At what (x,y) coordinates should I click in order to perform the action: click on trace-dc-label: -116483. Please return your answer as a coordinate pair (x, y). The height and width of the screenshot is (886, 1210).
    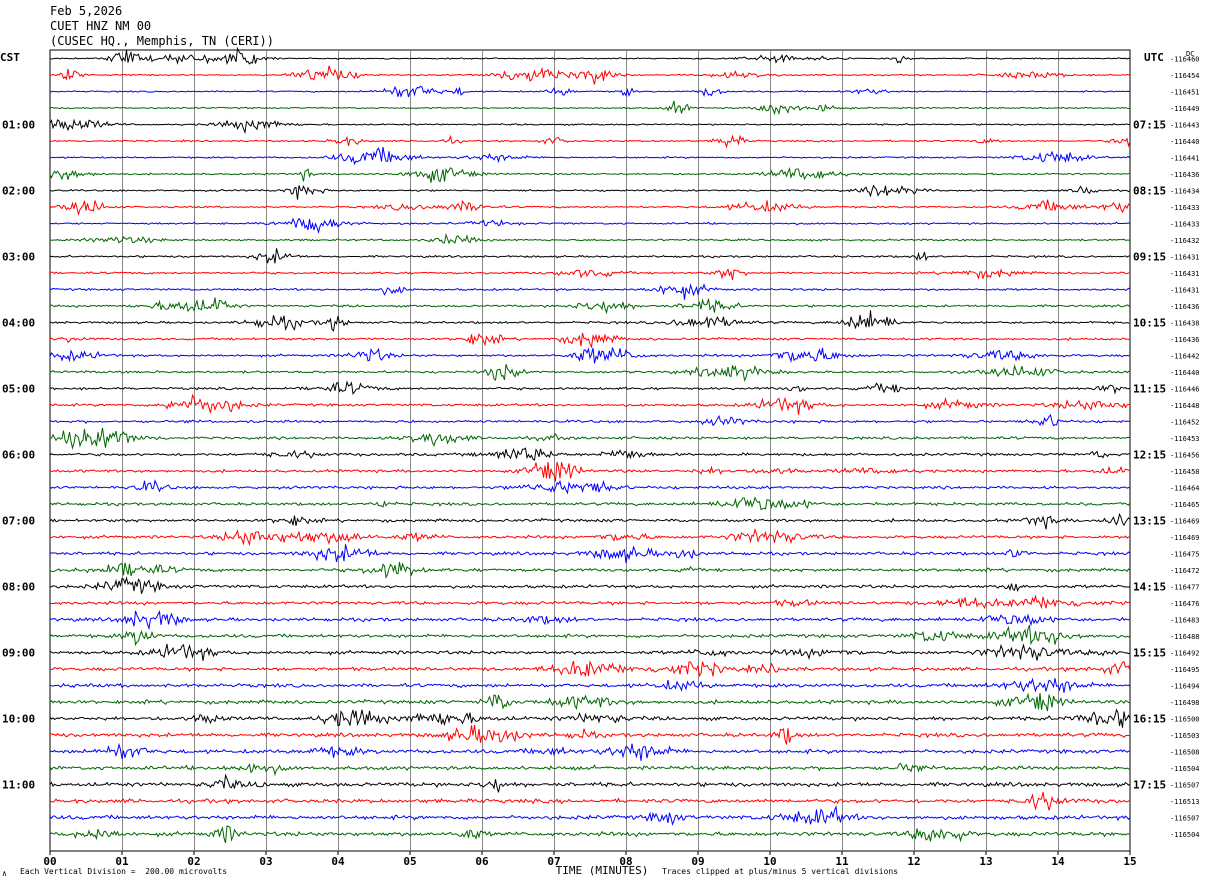
    Looking at the image, I should click on (1185, 621).